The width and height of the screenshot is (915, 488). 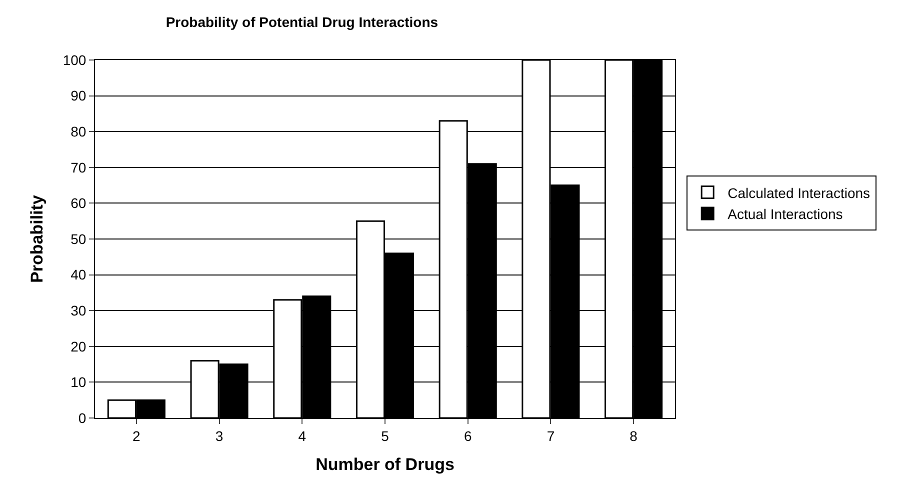 What do you see at coordinates (78, 382) in the screenshot?
I see `y-tick-label: 10` at bounding box center [78, 382].